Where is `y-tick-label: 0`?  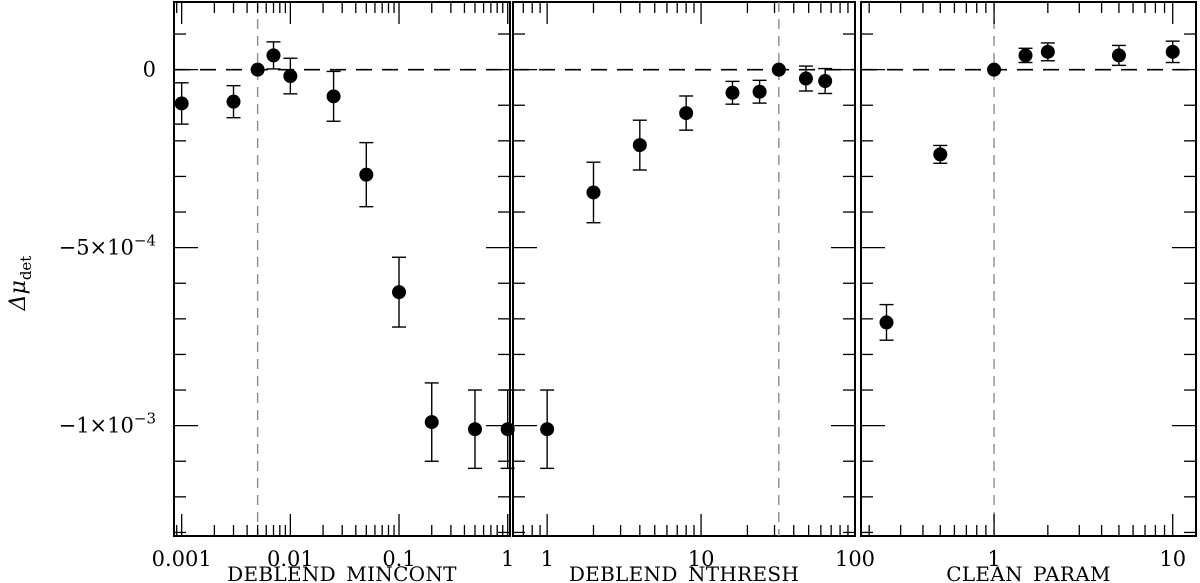
y-tick-label: 0 is located at coordinates (149, 70).